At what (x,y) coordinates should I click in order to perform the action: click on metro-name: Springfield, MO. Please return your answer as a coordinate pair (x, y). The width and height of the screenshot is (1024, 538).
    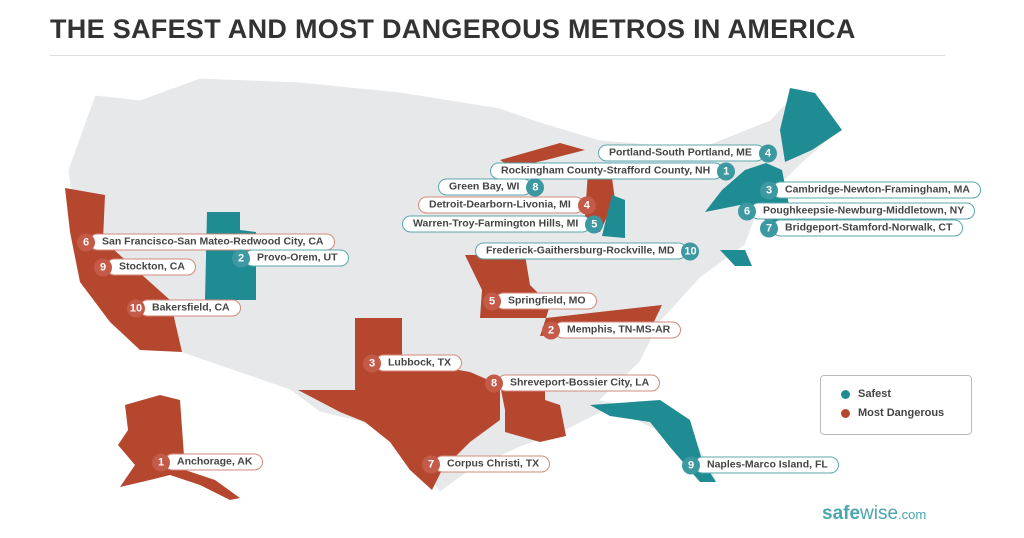
    Looking at the image, I should click on (546, 301).